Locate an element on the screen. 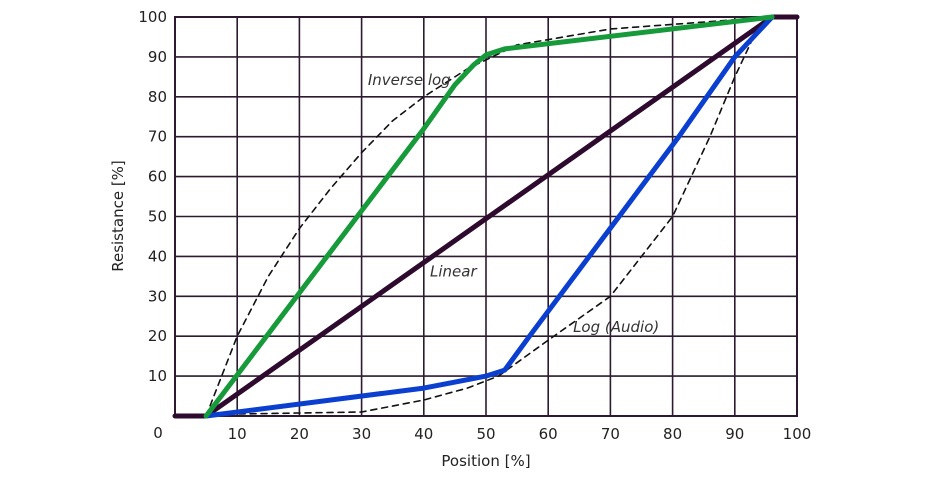  x-tick-label: 50 is located at coordinates (485, 434).